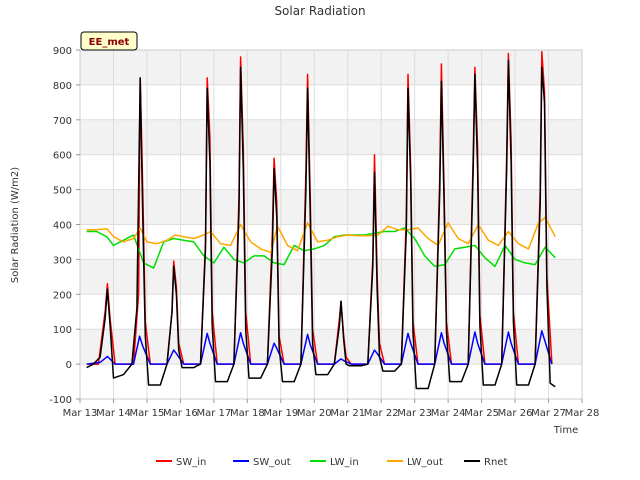  Describe the element at coordinates (180, 413) in the screenshot. I see `x-tick-label: Mar 16` at that location.